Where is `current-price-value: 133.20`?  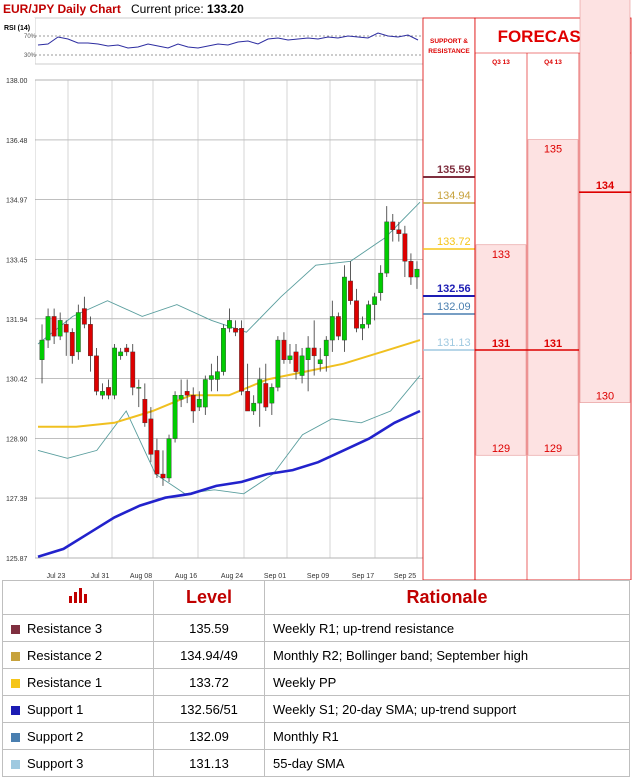
current-price-value: 133.20 is located at coordinates (225, 9).